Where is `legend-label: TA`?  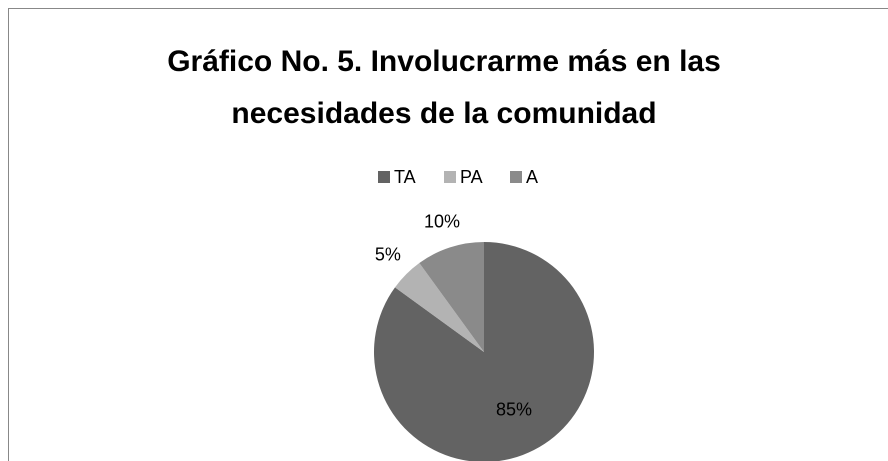
legend-label: TA is located at coordinates (405, 177).